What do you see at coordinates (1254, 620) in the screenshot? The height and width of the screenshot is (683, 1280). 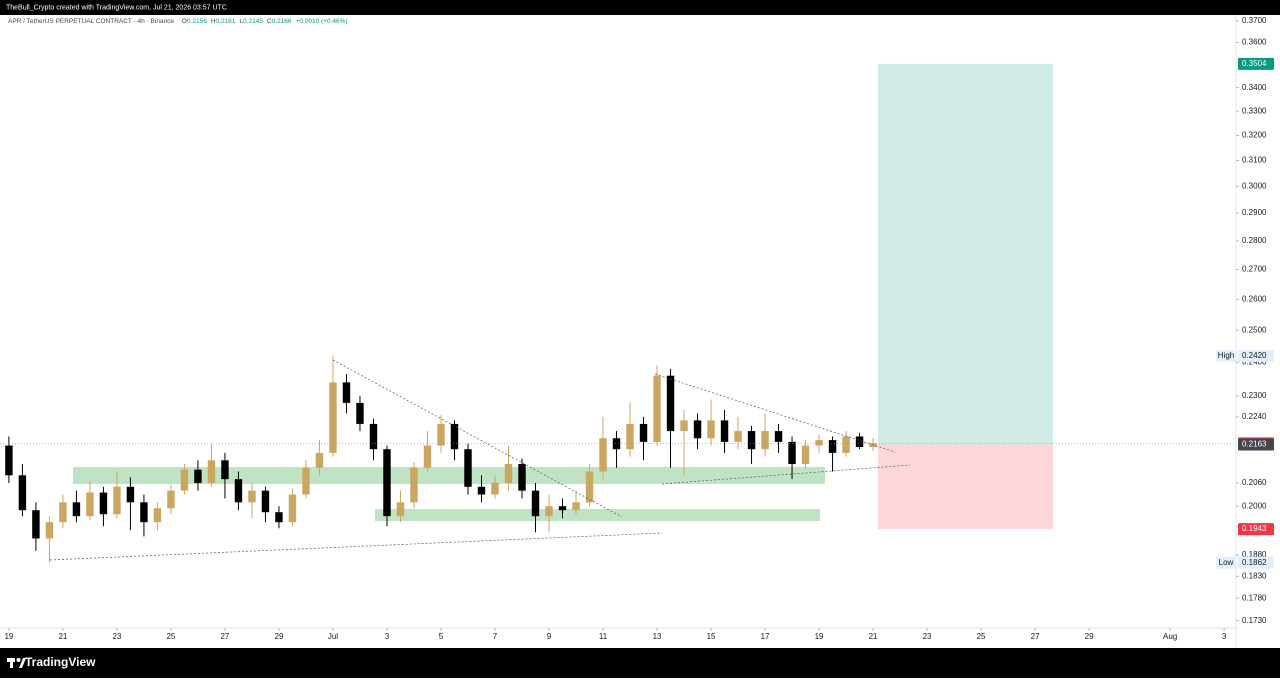 I see `y-tick-label: 0.1730` at bounding box center [1254, 620].